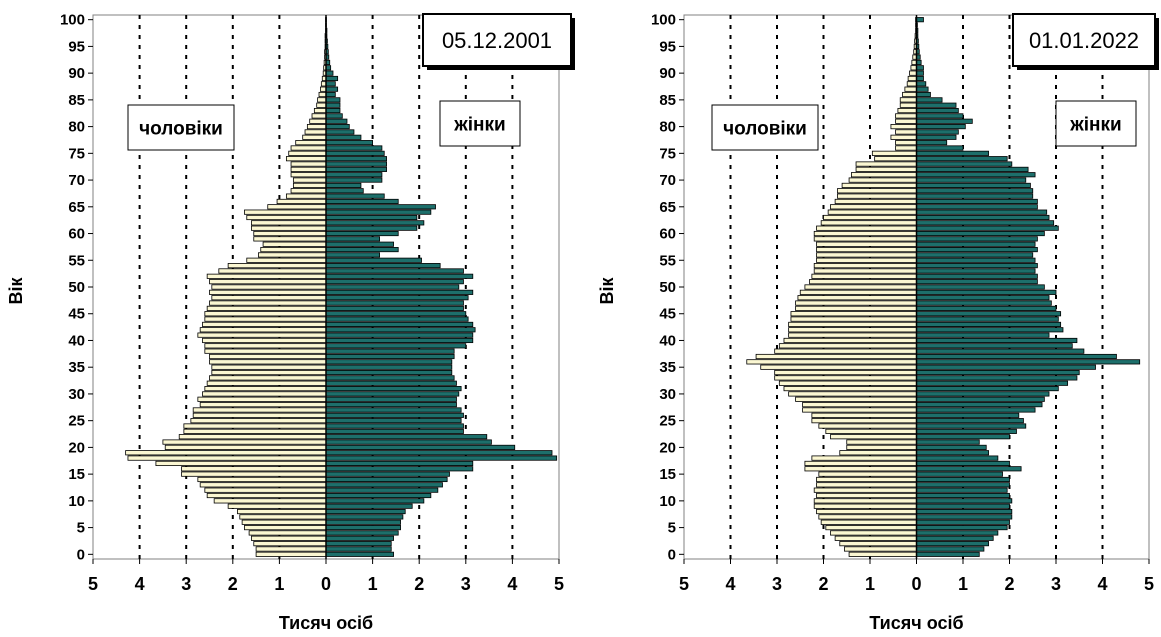 This screenshot has width=1161, height=637. Describe the element at coordinates (663, 20) in the screenshot. I see `y-tick-label: 100` at that location.